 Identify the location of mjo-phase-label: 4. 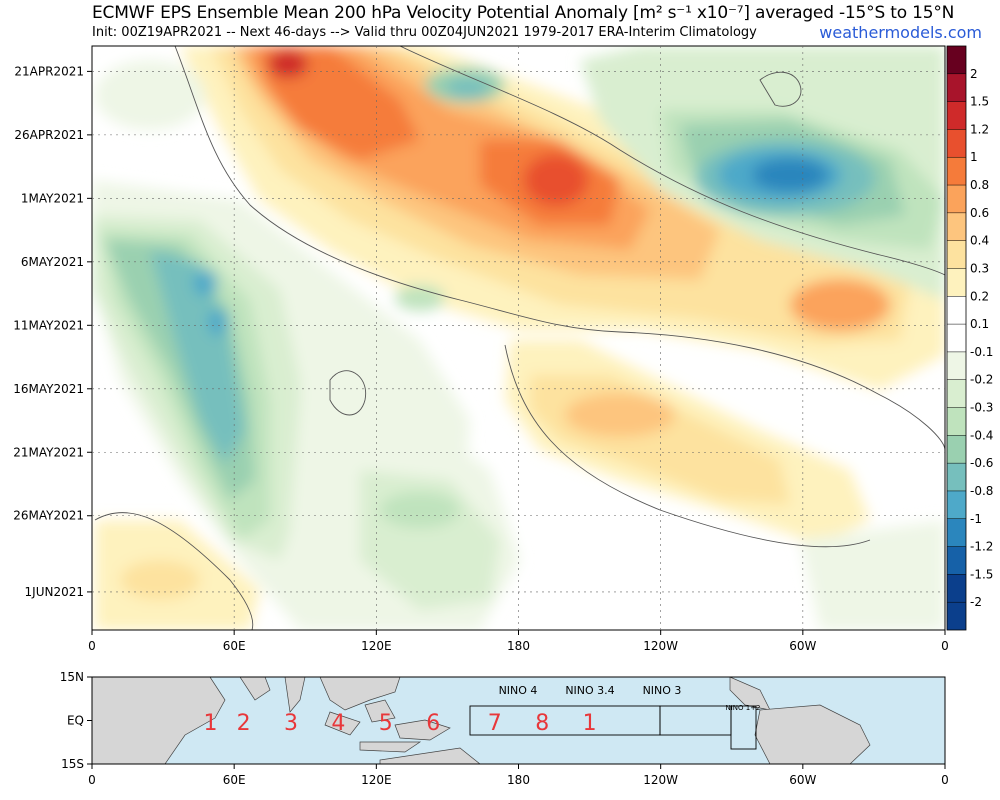
(338, 723).